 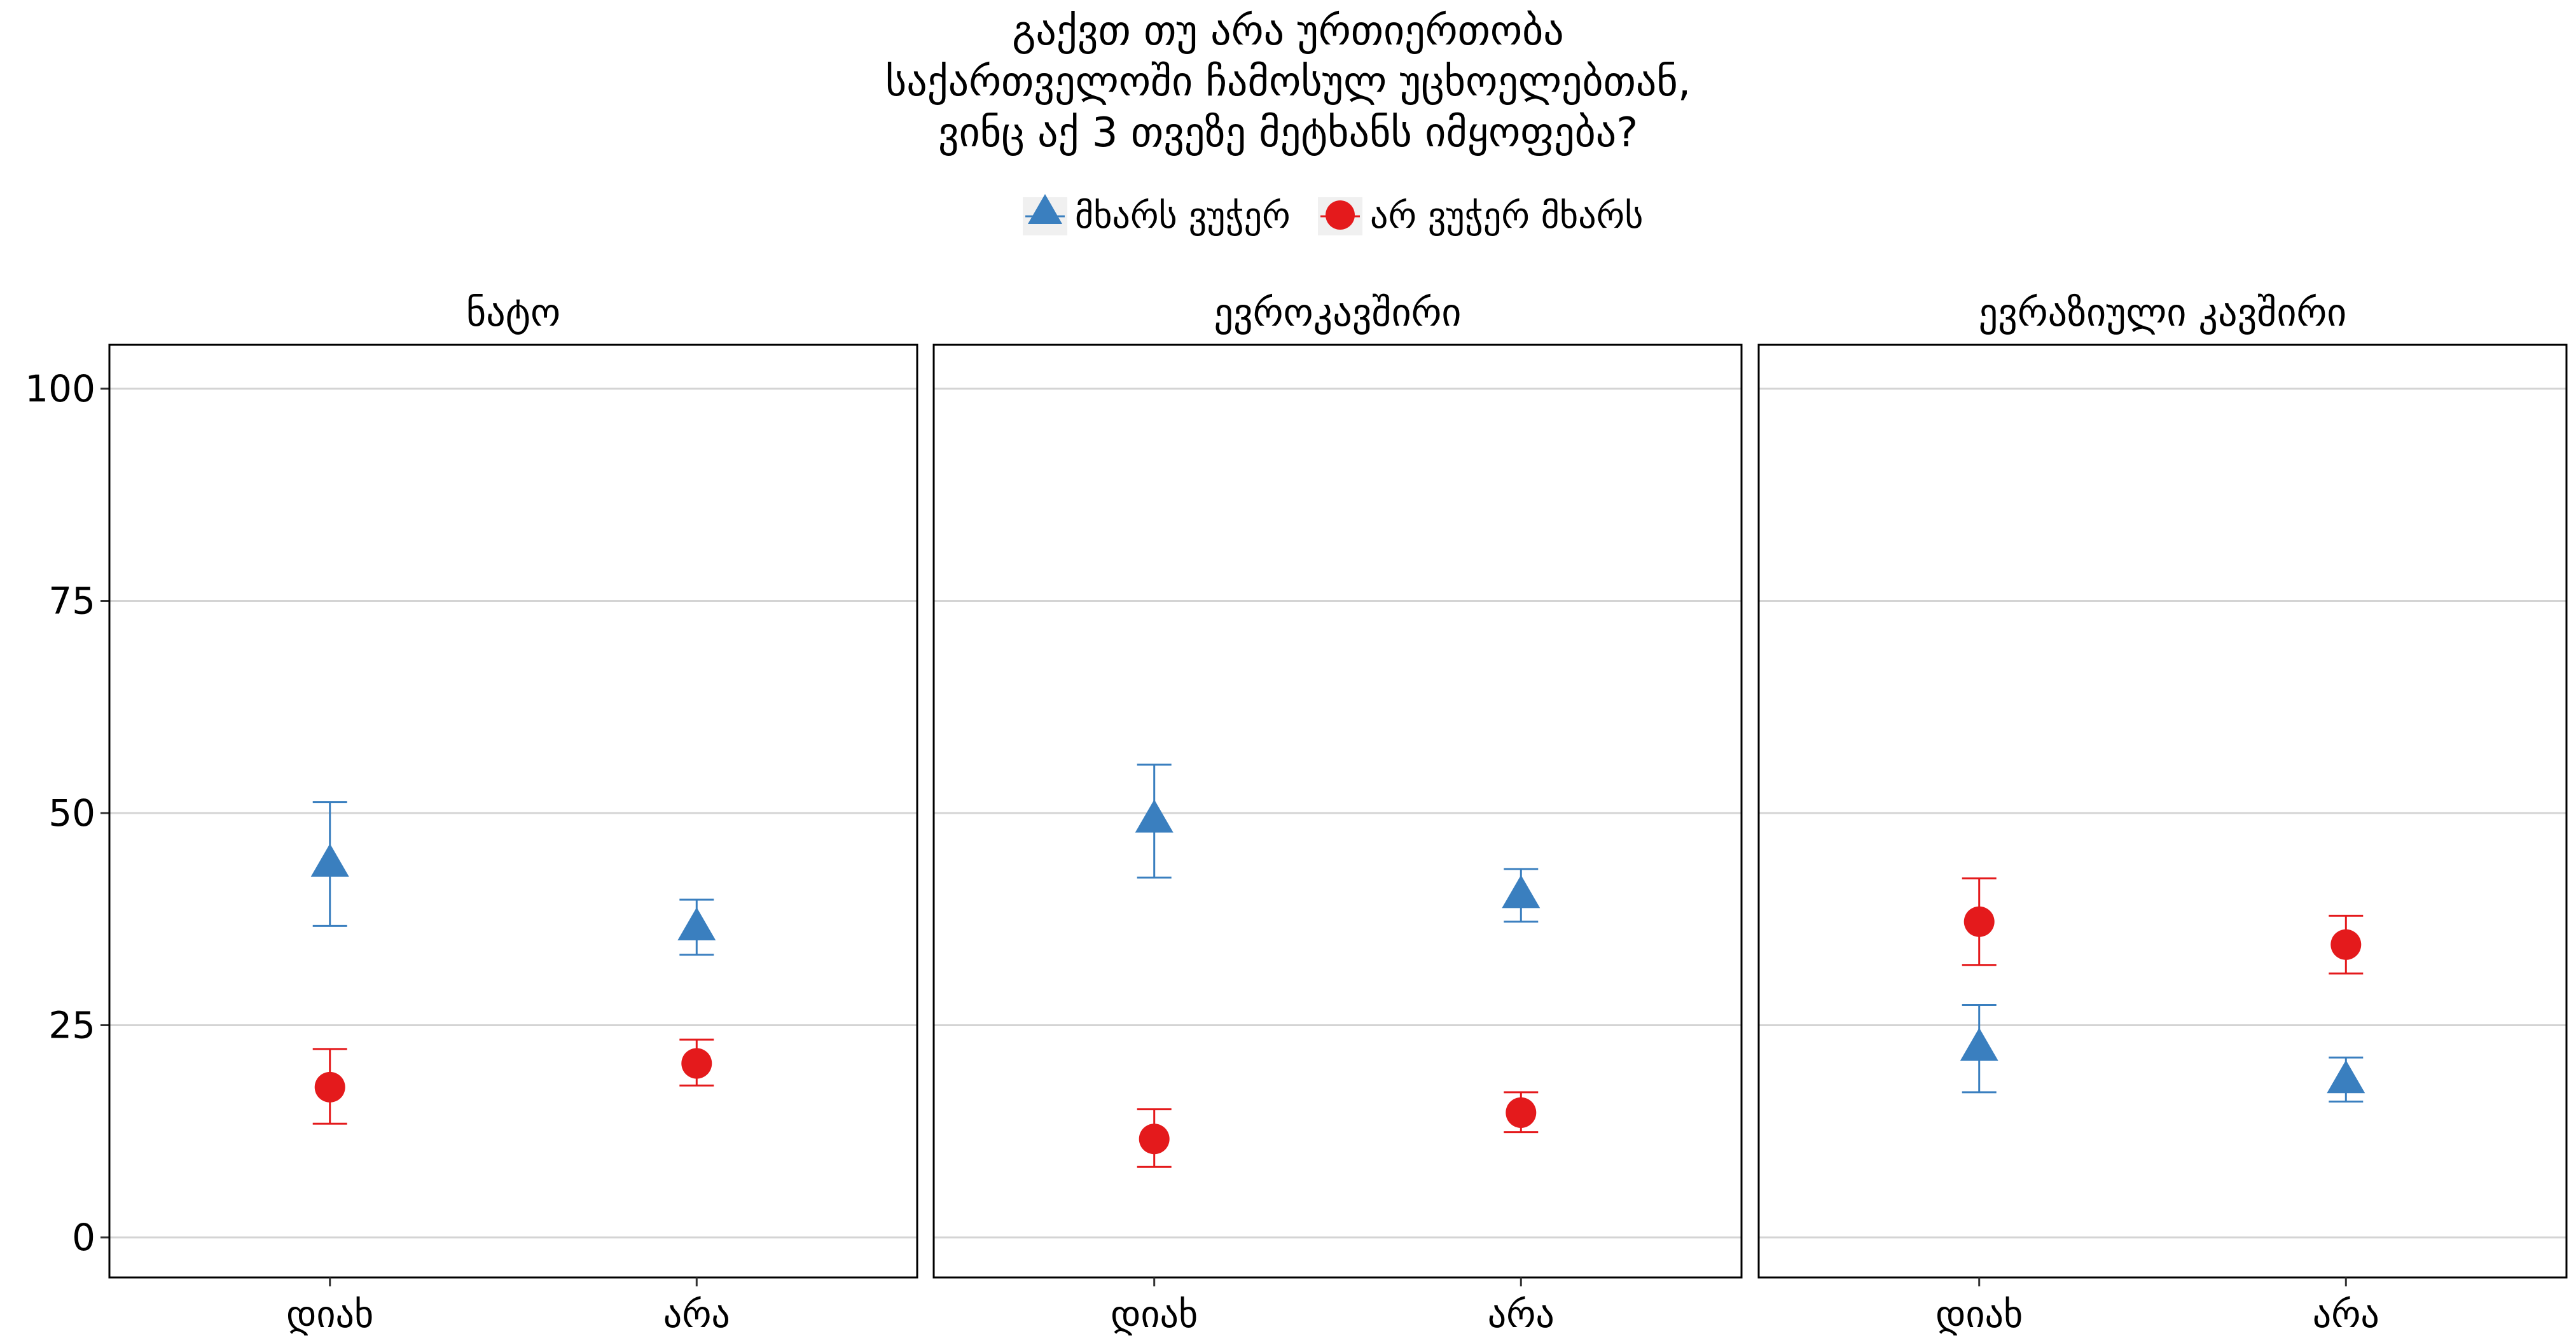 What do you see at coordinates (1338, 313) in the screenshot?
I see `panel-title: ევროკავშირი` at bounding box center [1338, 313].